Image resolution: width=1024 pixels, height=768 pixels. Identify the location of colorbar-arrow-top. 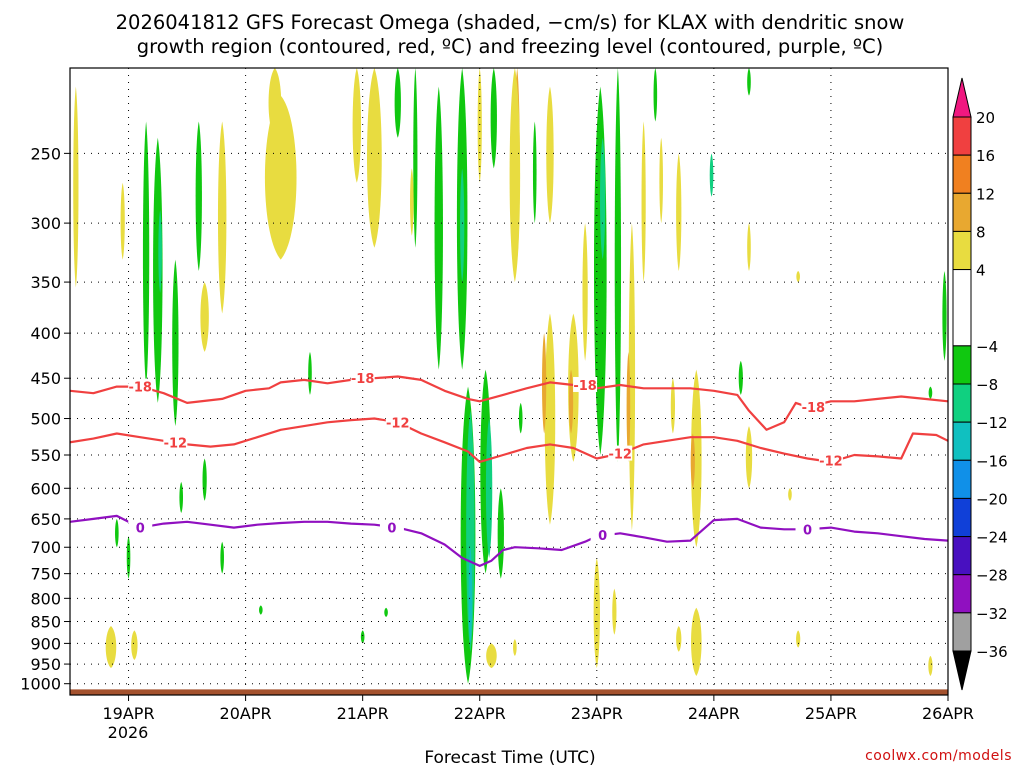
(962, 97).